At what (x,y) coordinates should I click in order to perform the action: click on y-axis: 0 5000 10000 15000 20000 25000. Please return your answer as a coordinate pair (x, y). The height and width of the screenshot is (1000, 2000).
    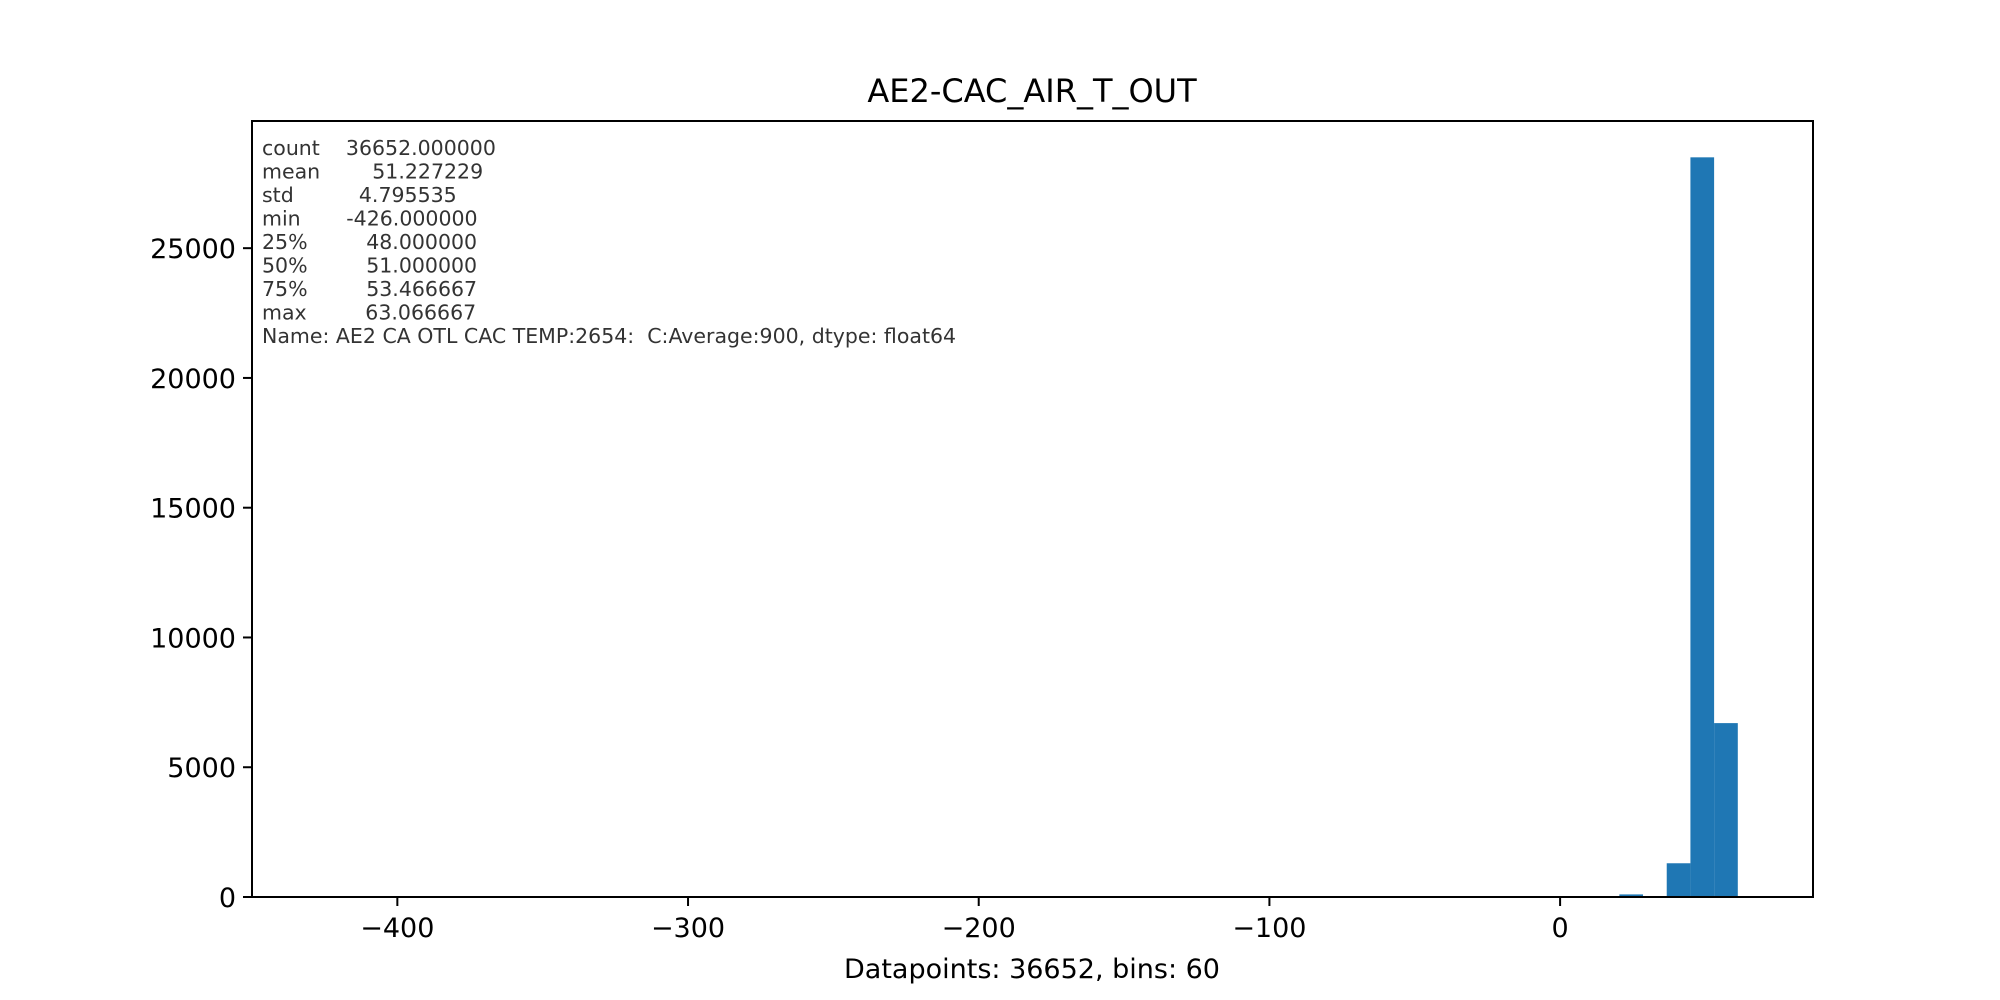
    Looking at the image, I should click on (201, 574).